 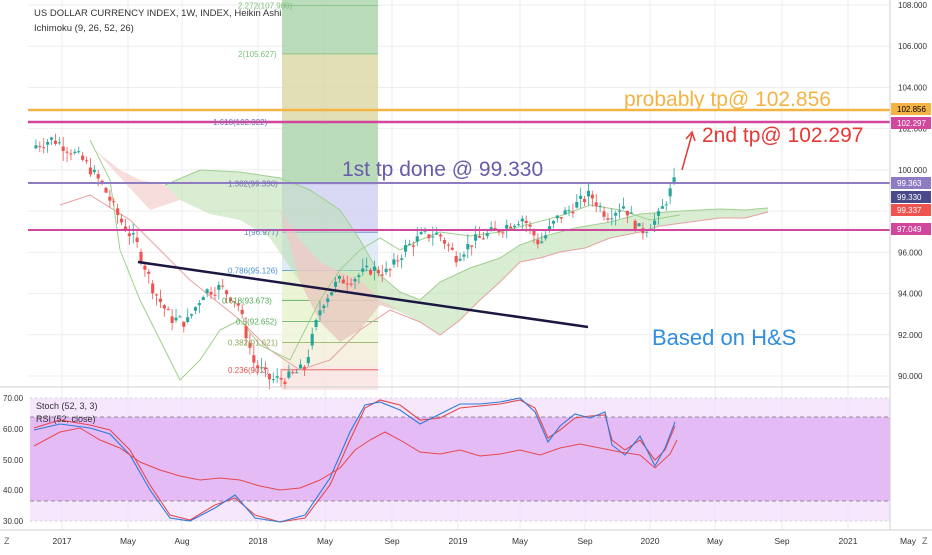 What do you see at coordinates (782, 135) in the screenshot?
I see `second-tp-label: 2nd tp@ 102.297` at bounding box center [782, 135].